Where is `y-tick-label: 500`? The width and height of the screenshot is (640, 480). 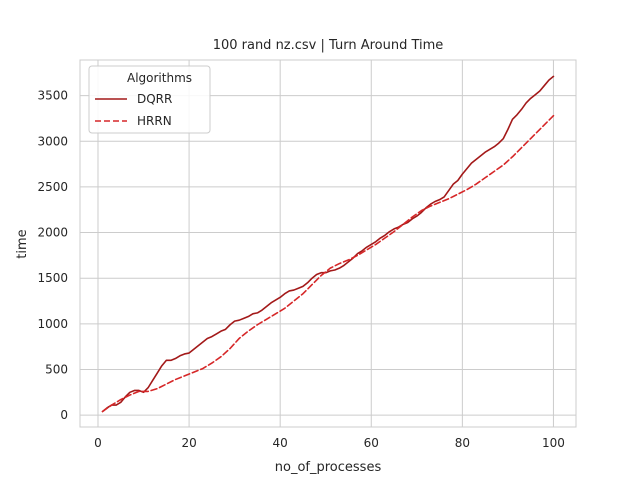
y-tick-label: 500 is located at coordinates (56, 369).